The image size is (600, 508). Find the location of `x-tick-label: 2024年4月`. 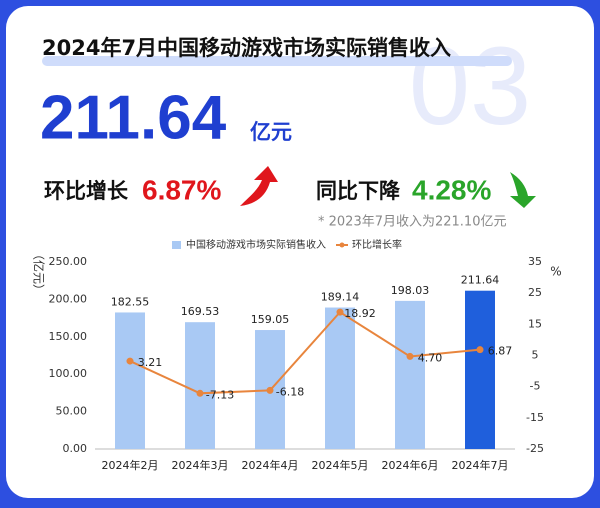

x-tick-label: 2024年4月 is located at coordinates (270, 465).